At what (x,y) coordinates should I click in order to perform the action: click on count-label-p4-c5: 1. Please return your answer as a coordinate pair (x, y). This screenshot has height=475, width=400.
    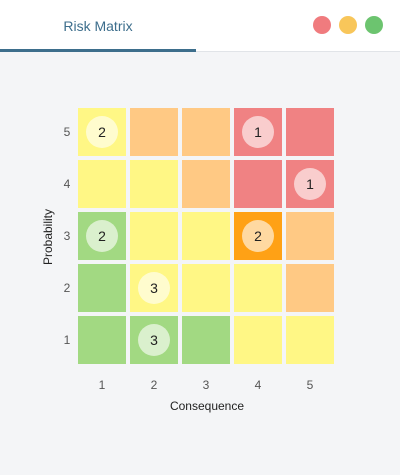
    Looking at the image, I should click on (310, 184).